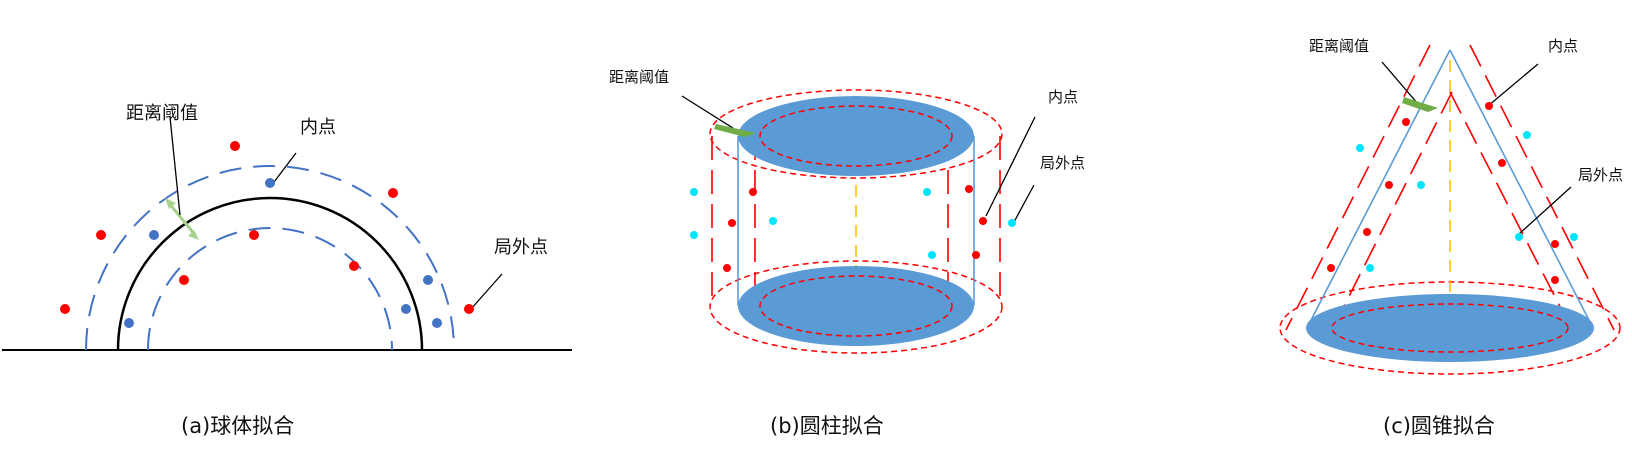 The width and height of the screenshot is (1632, 456). Describe the element at coordinates (827, 426) in the screenshot. I see `panel-caption: (b)圆柱拟合` at that location.